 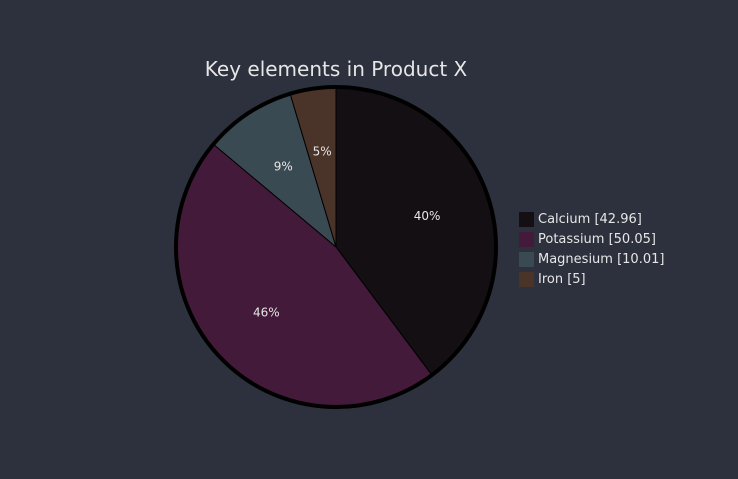 I want to click on legend-label: Potassium [50.05], so click(x=597, y=239).